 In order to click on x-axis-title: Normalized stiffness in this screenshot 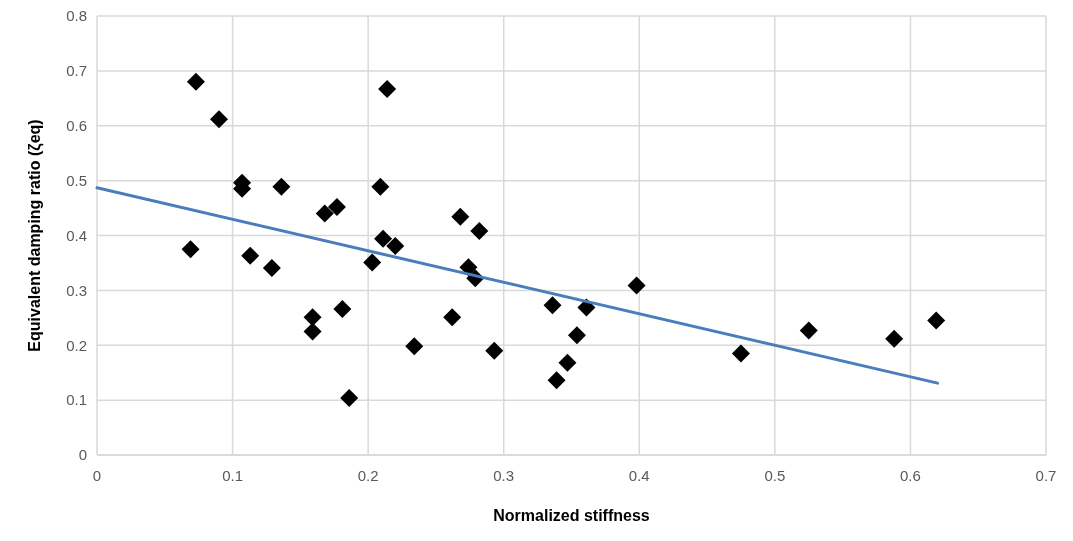, I will do `click(571, 515)`.